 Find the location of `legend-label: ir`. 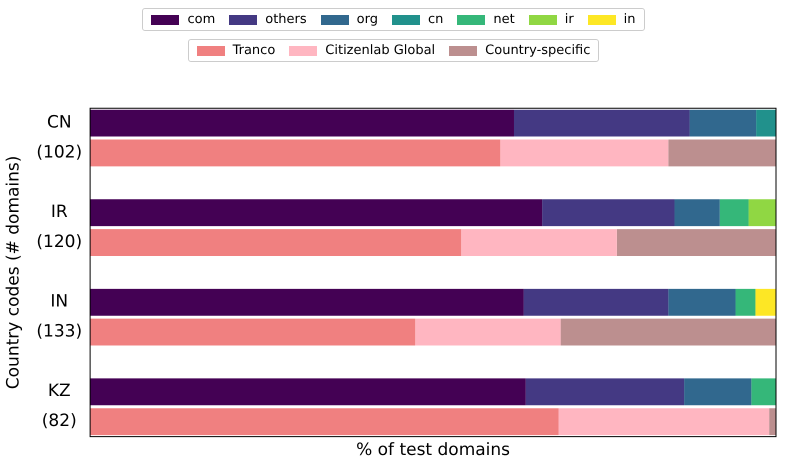

legend-label: ir is located at coordinates (569, 19).